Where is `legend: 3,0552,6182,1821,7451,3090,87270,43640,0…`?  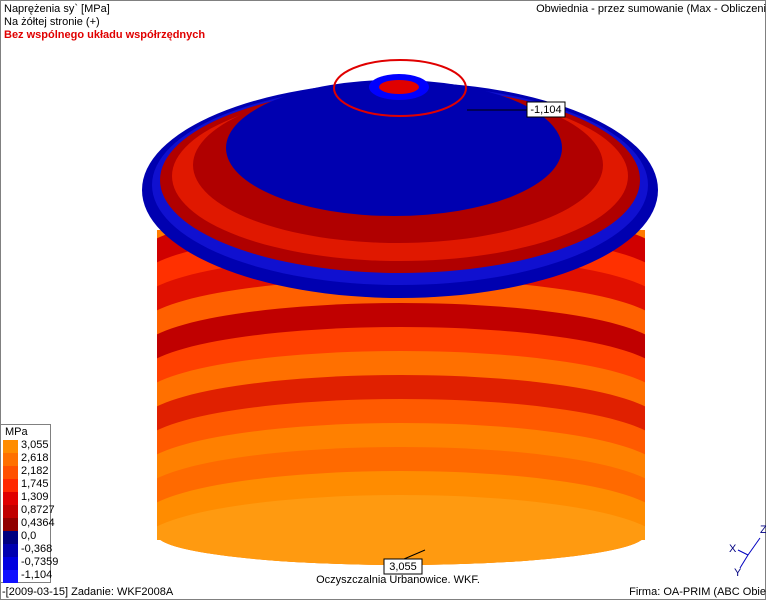 legend: 3,0552,6182,1821,7451,3090,87270,43640,0… is located at coordinates (30, 511).